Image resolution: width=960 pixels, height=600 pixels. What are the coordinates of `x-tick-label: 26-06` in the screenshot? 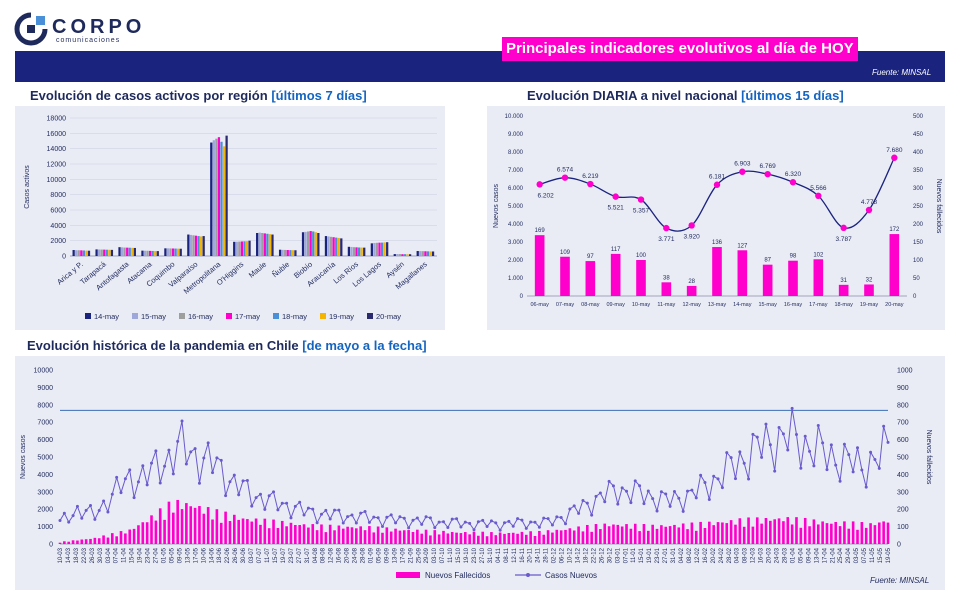 It's located at (236, 555).